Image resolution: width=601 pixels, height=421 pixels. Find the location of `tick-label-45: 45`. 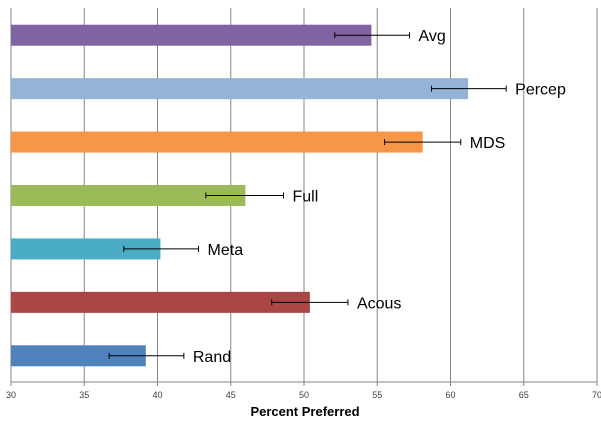

tick-label-45: 45 is located at coordinates (231, 395).